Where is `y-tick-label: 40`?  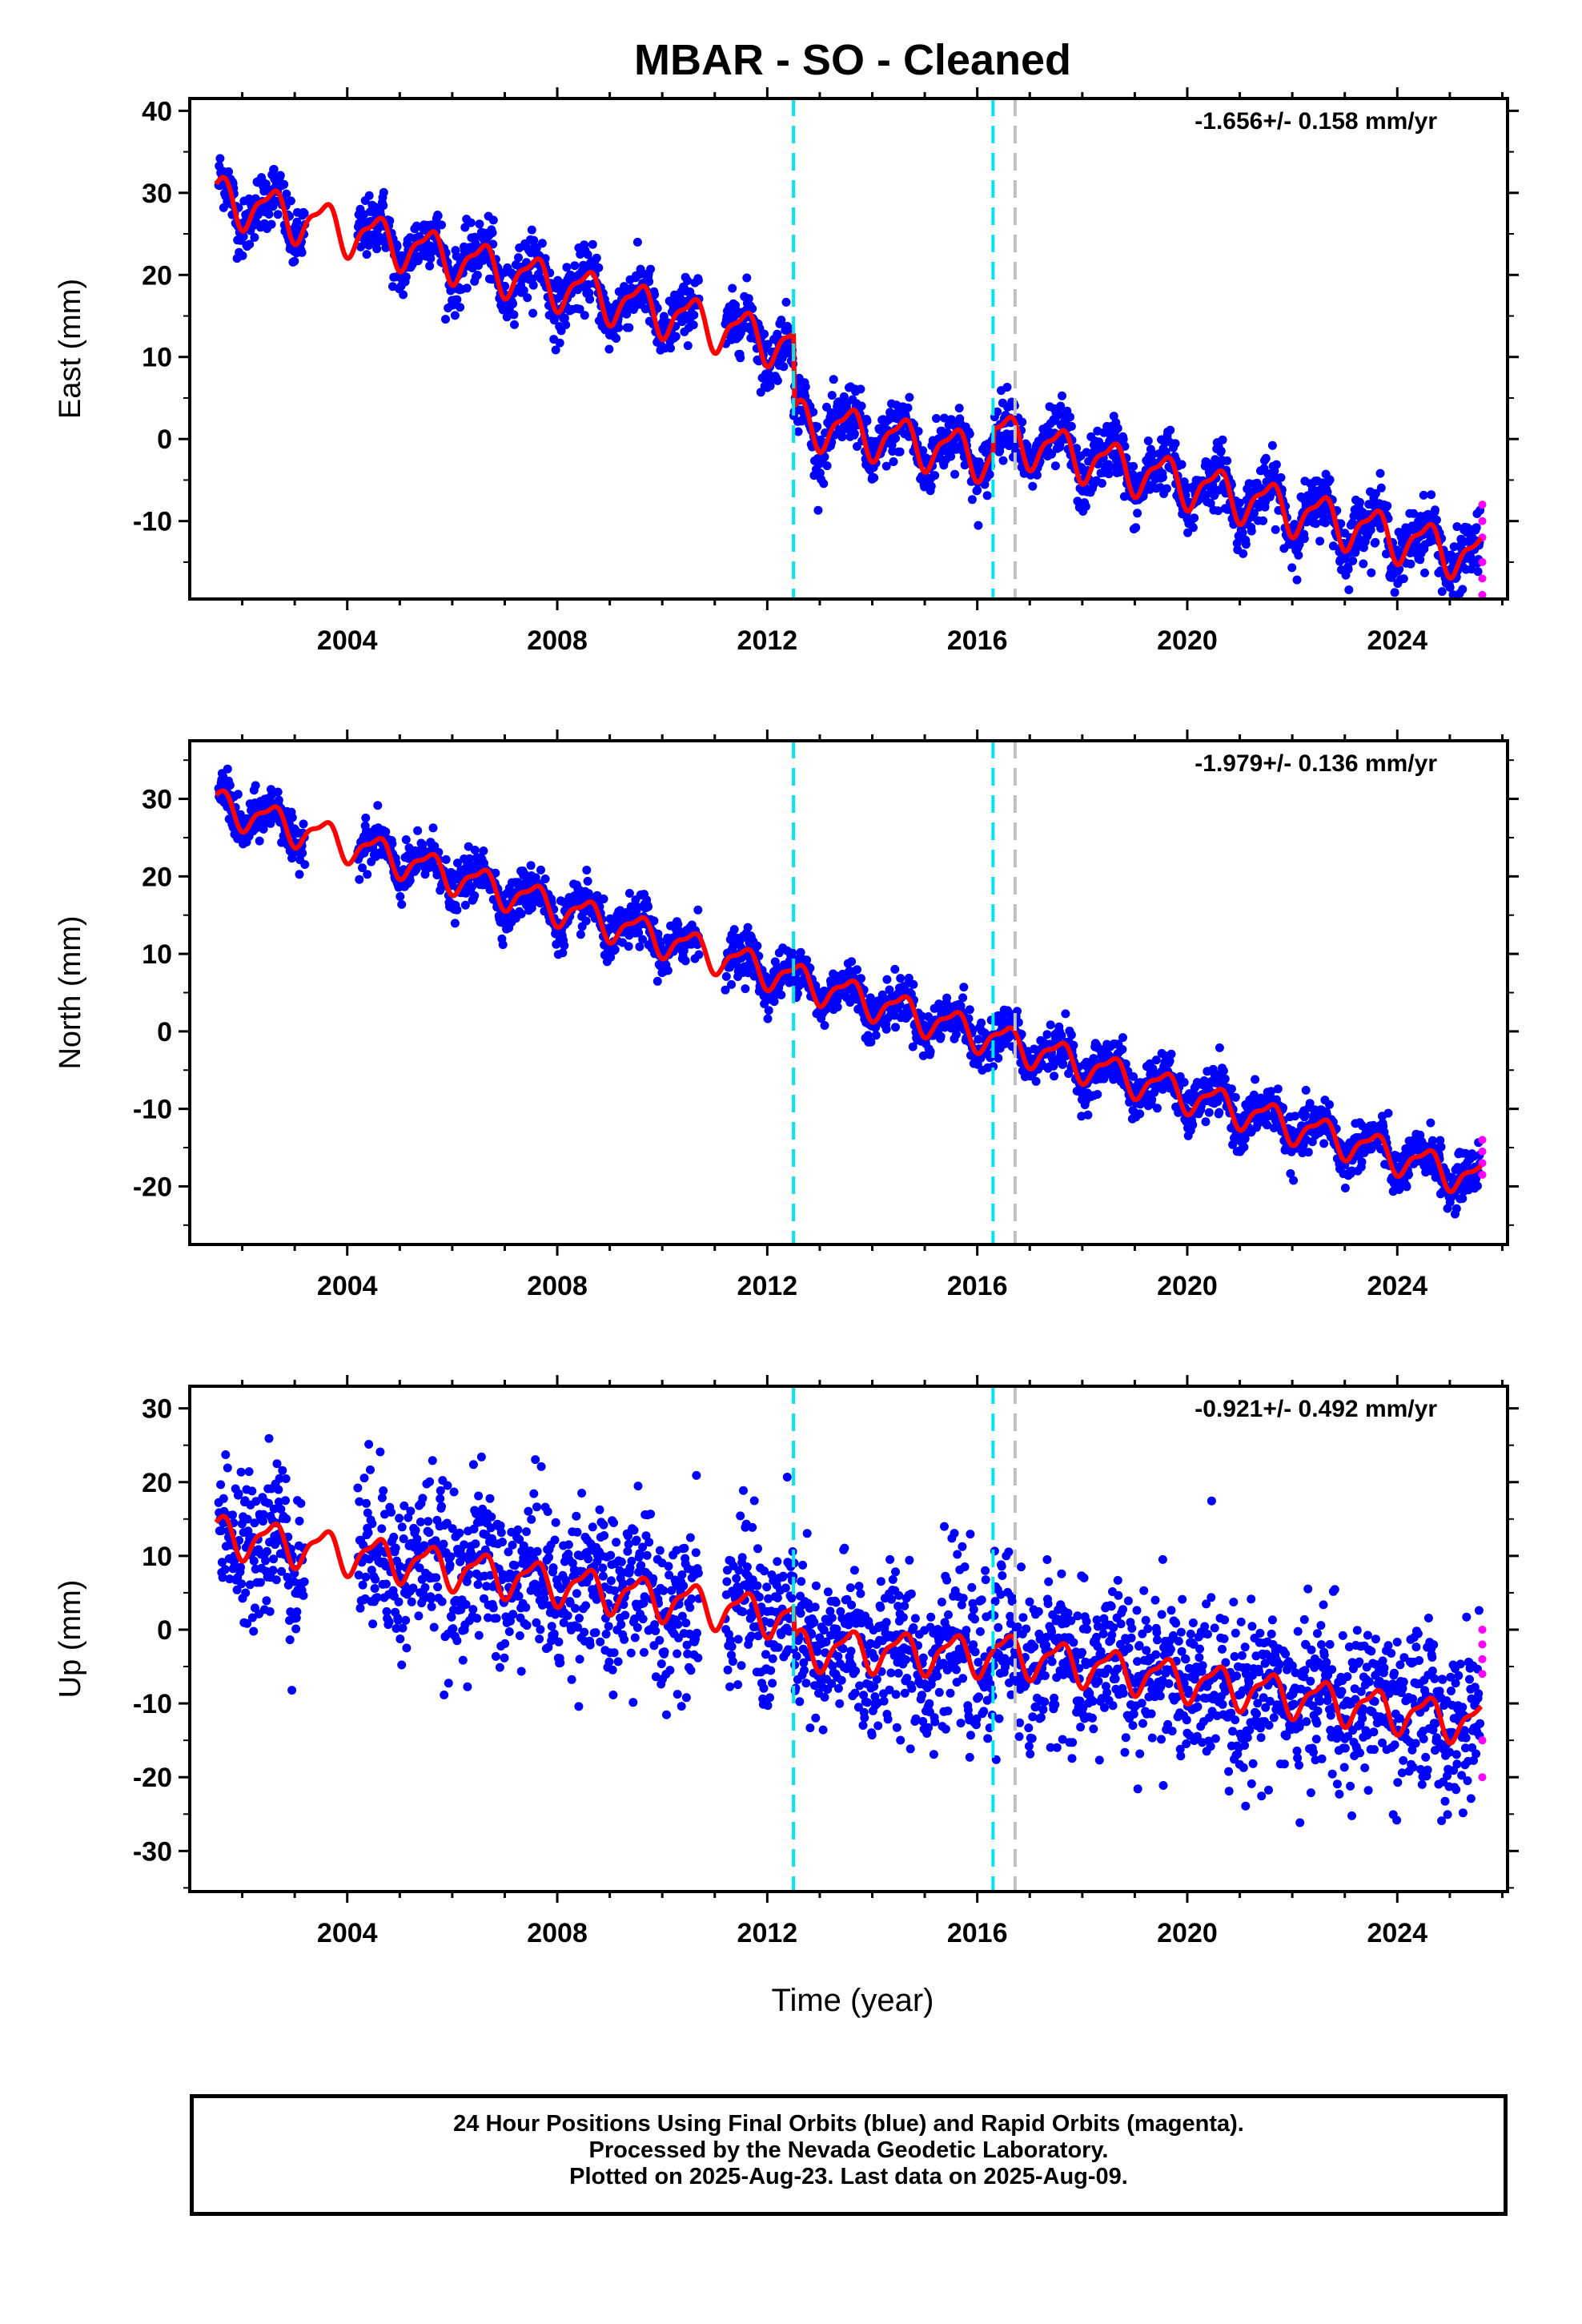 y-tick-label: 40 is located at coordinates (157, 111).